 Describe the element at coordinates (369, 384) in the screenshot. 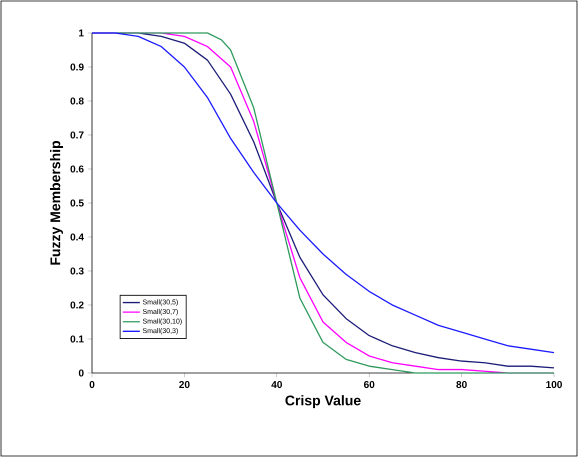

I see `x-tick-label: 60` at that location.